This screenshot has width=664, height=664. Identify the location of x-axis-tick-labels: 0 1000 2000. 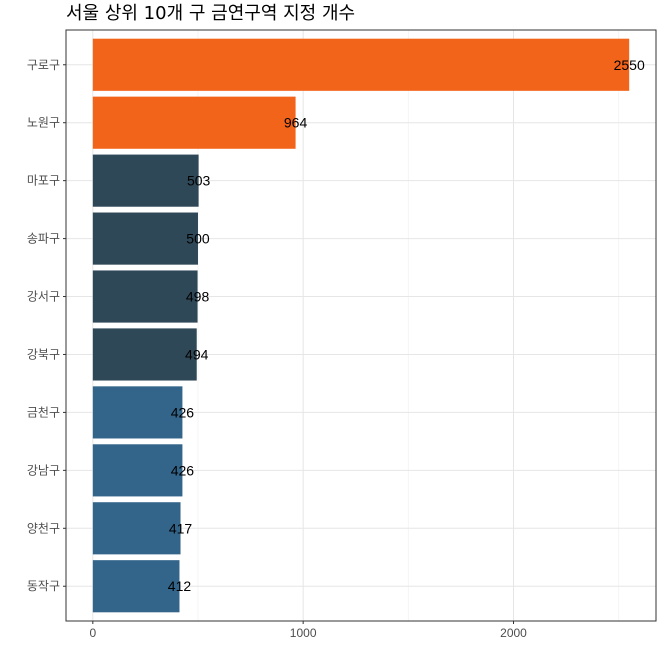
(308, 630).